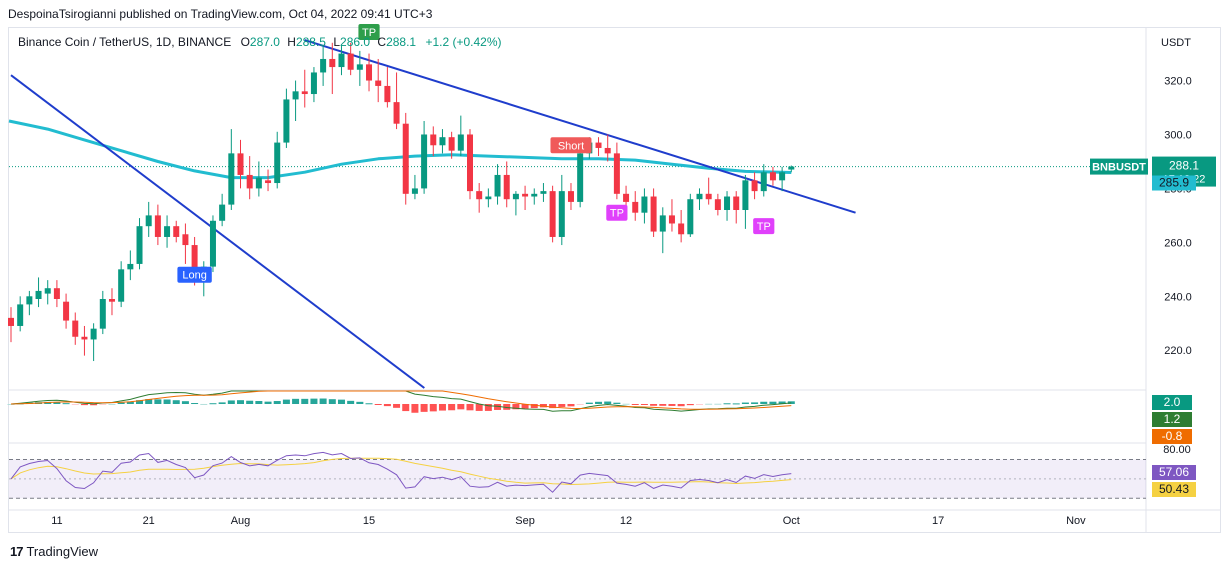 The width and height of the screenshot is (1231, 569). Describe the element at coordinates (626, 521) in the screenshot. I see `time-tick-label: 12` at that location.